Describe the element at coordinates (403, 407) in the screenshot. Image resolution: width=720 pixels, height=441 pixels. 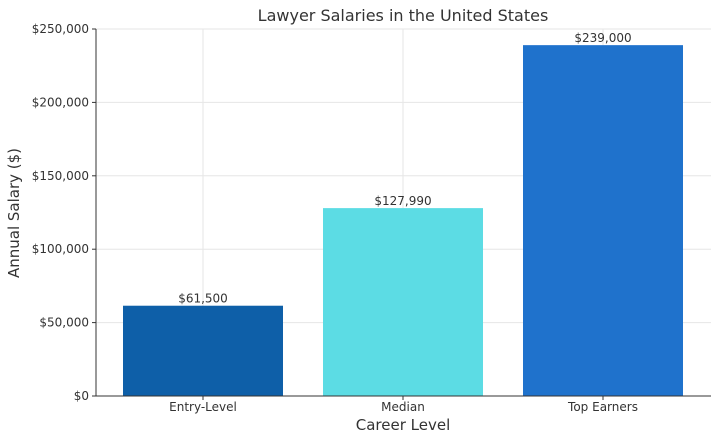
I see `x-tick-label: Median` at that location.